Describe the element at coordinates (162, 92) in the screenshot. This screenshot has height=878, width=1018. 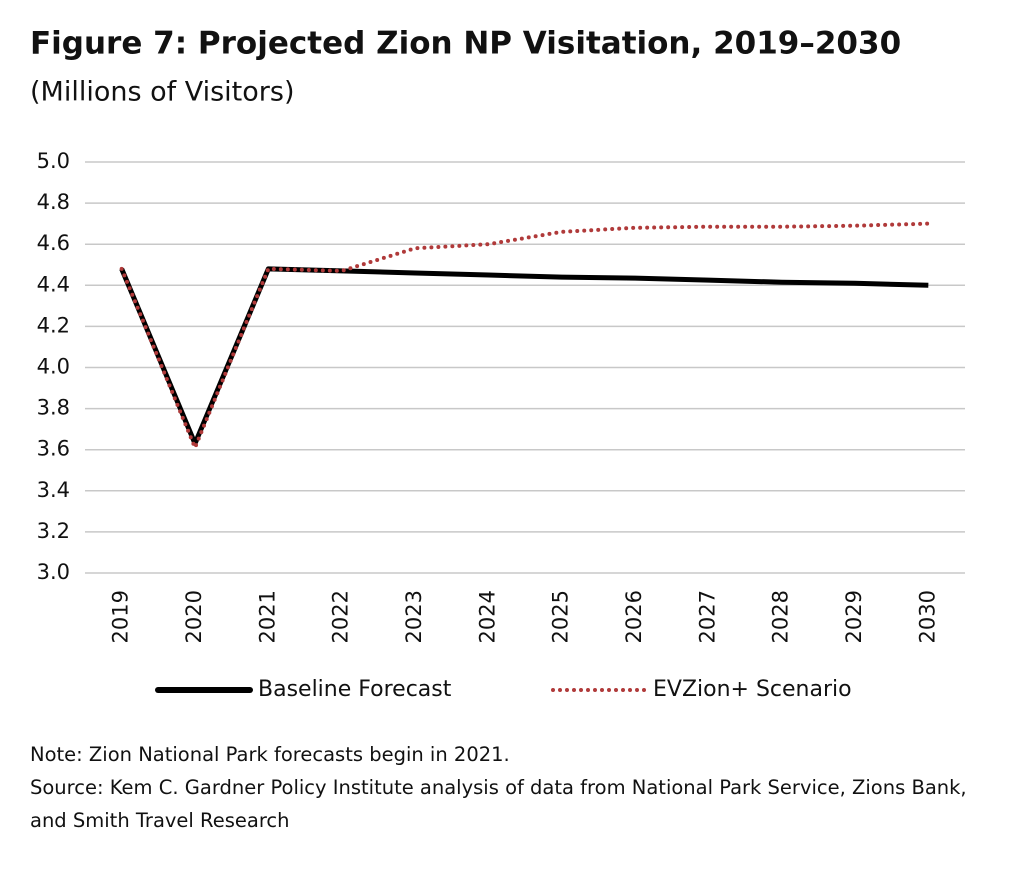
I see `chart-subtitle: (Millions of Visitors)` at that location.